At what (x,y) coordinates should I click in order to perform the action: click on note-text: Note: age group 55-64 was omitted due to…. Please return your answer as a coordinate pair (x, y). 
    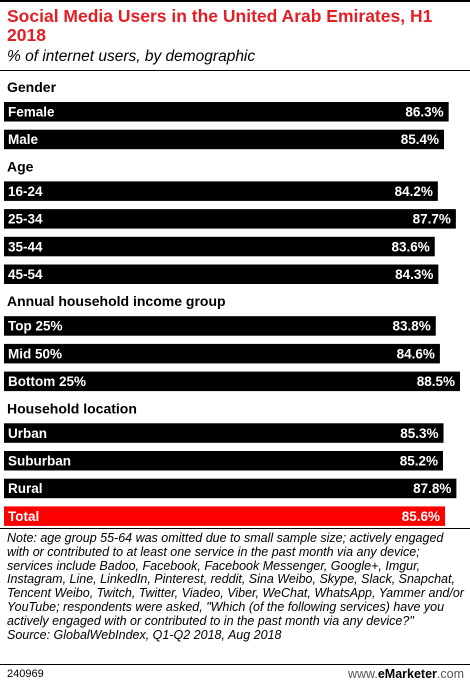
    Looking at the image, I should click on (235, 579).